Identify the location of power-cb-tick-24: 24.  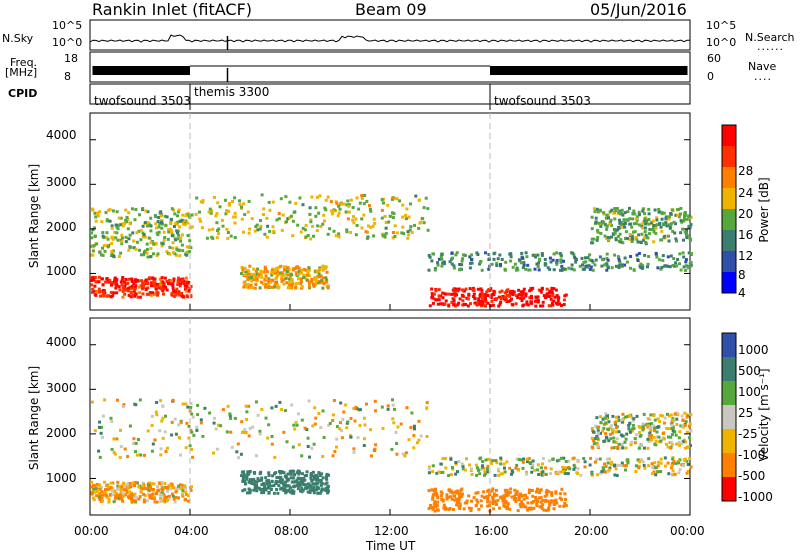
(746, 193).